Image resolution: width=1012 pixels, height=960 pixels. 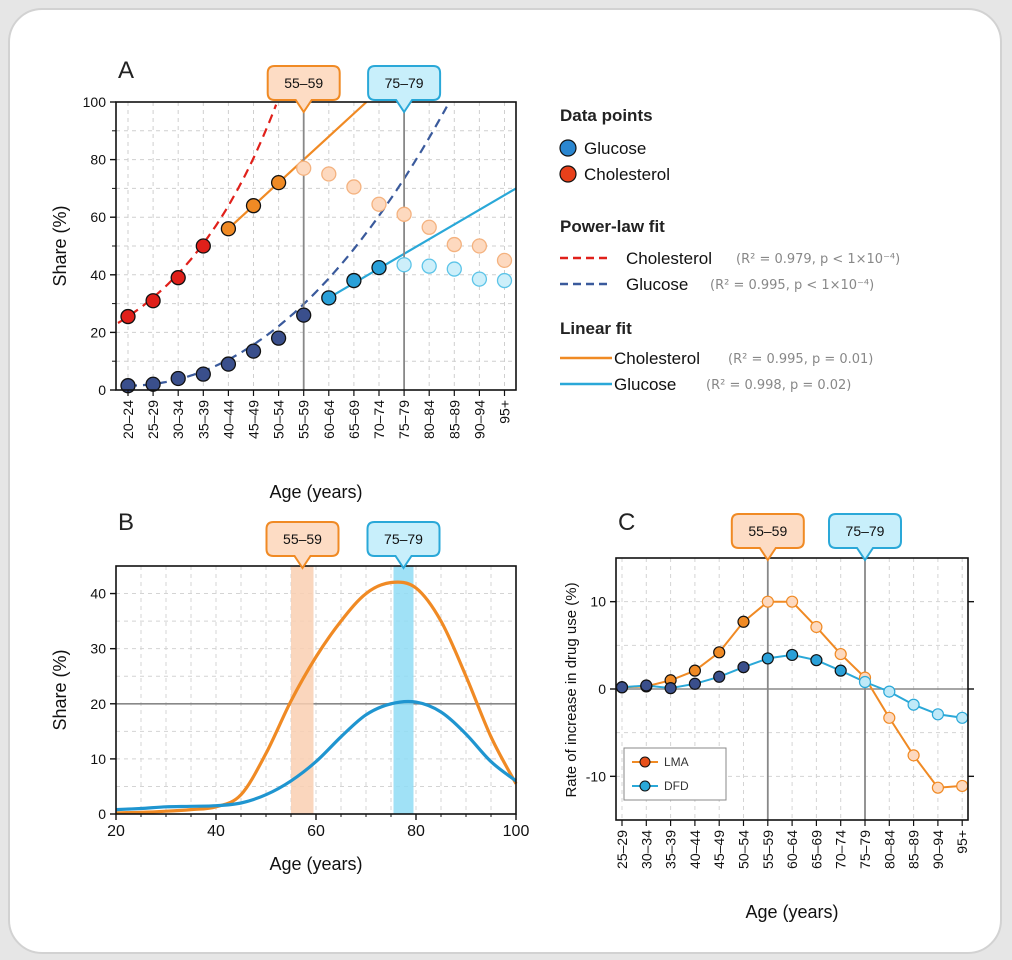 I want to click on power-fit-cholesterol, so click(x=197, y=214).